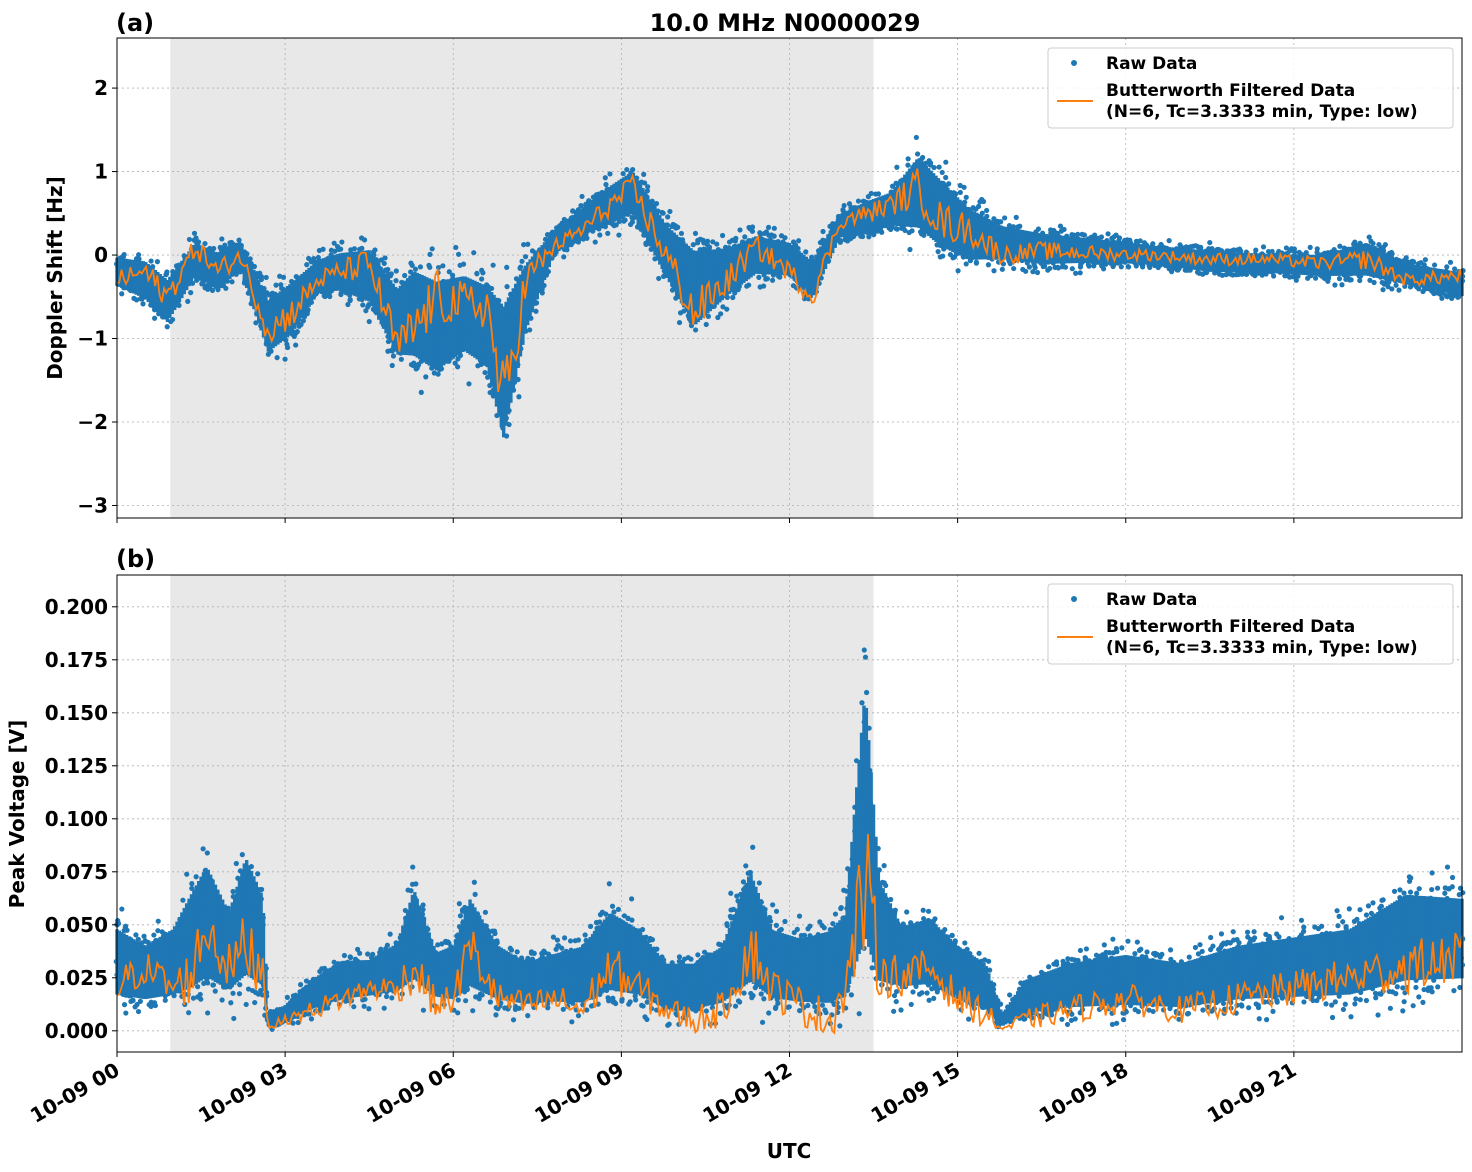  I want to click on y-tick-label-a: 1, so click(101, 172).